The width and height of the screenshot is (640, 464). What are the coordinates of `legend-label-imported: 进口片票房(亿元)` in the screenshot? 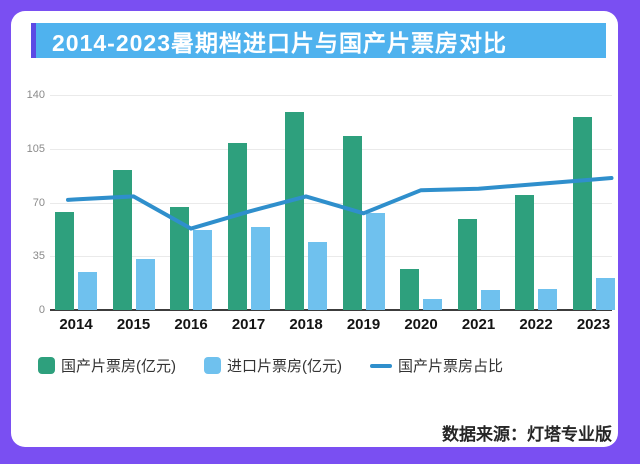 It's located at (284, 366).